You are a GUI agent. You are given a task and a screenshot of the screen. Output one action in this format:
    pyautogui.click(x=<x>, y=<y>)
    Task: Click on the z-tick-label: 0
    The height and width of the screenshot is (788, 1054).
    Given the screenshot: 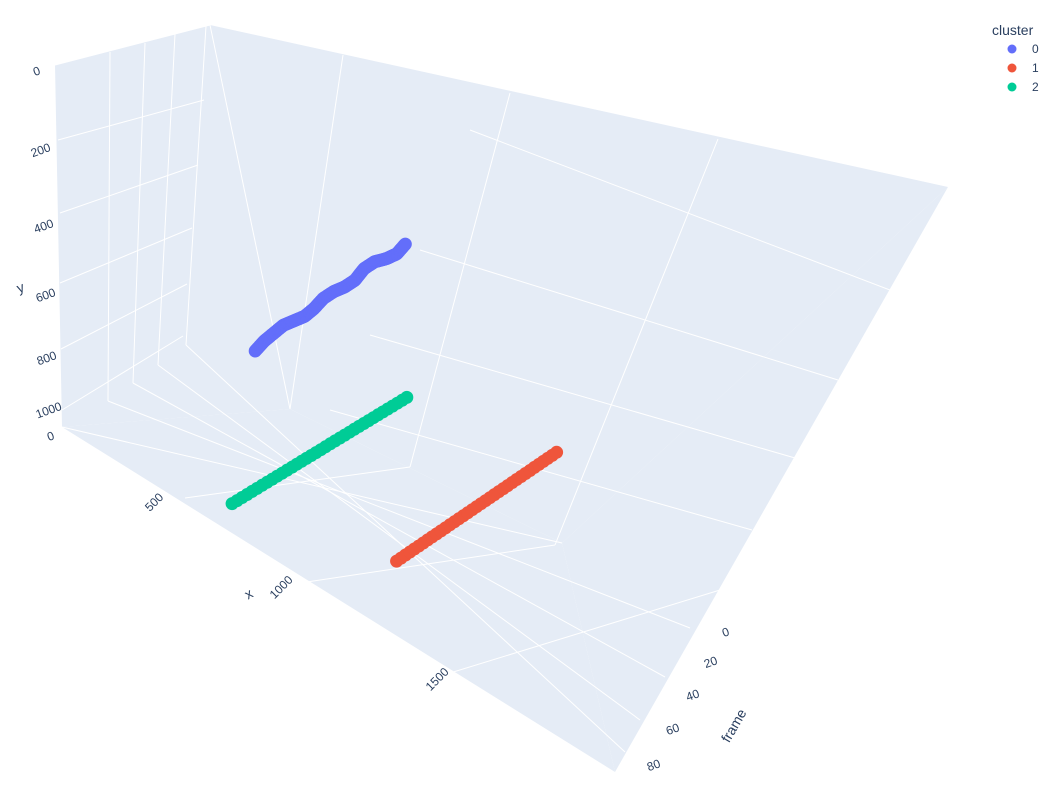 What is the action you would take?
    pyautogui.click(x=725, y=632)
    